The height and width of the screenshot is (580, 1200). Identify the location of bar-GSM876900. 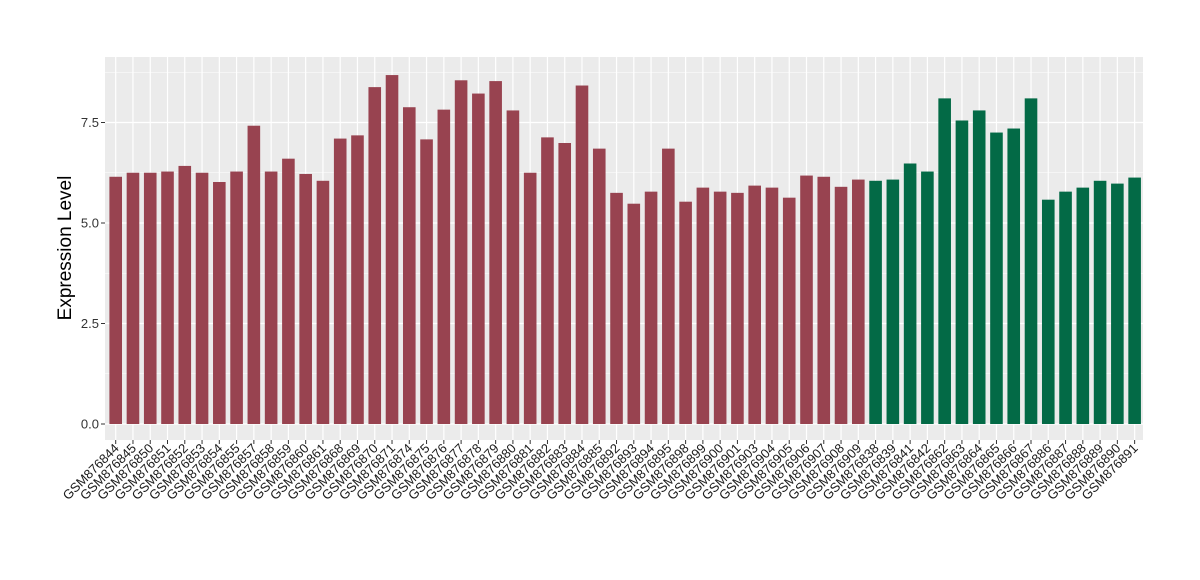
(720, 307).